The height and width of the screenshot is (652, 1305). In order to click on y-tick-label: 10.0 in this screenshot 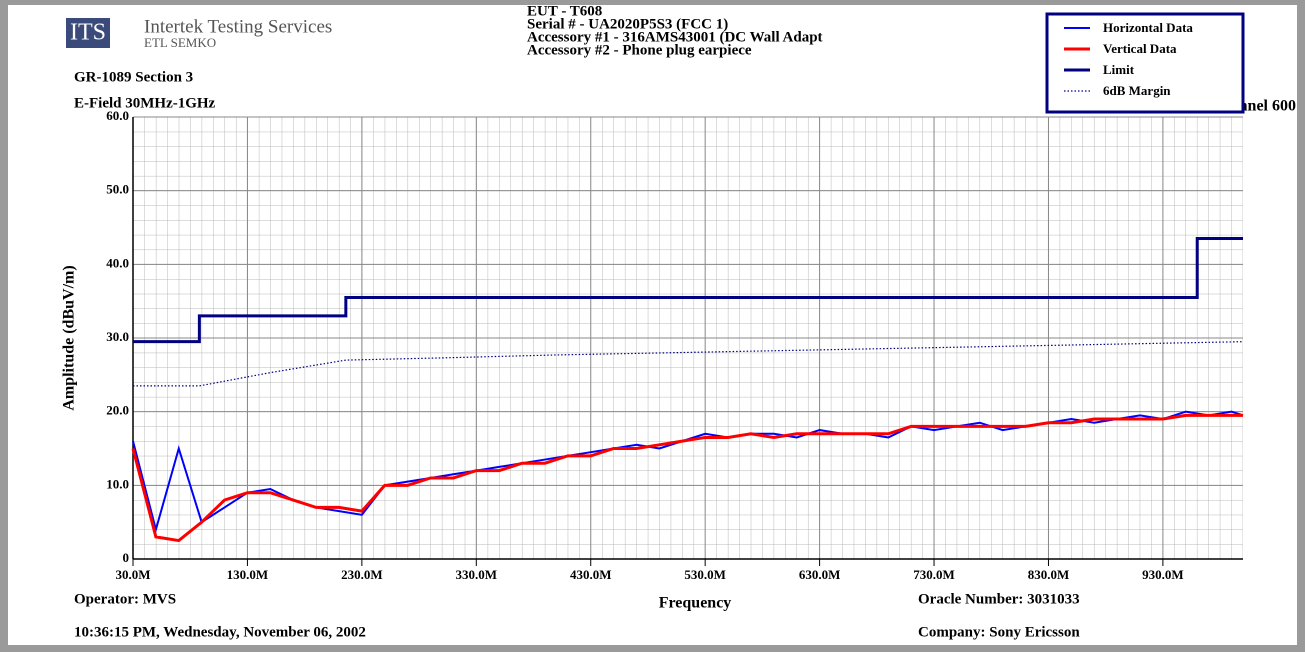, I will do `click(117, 483)`.